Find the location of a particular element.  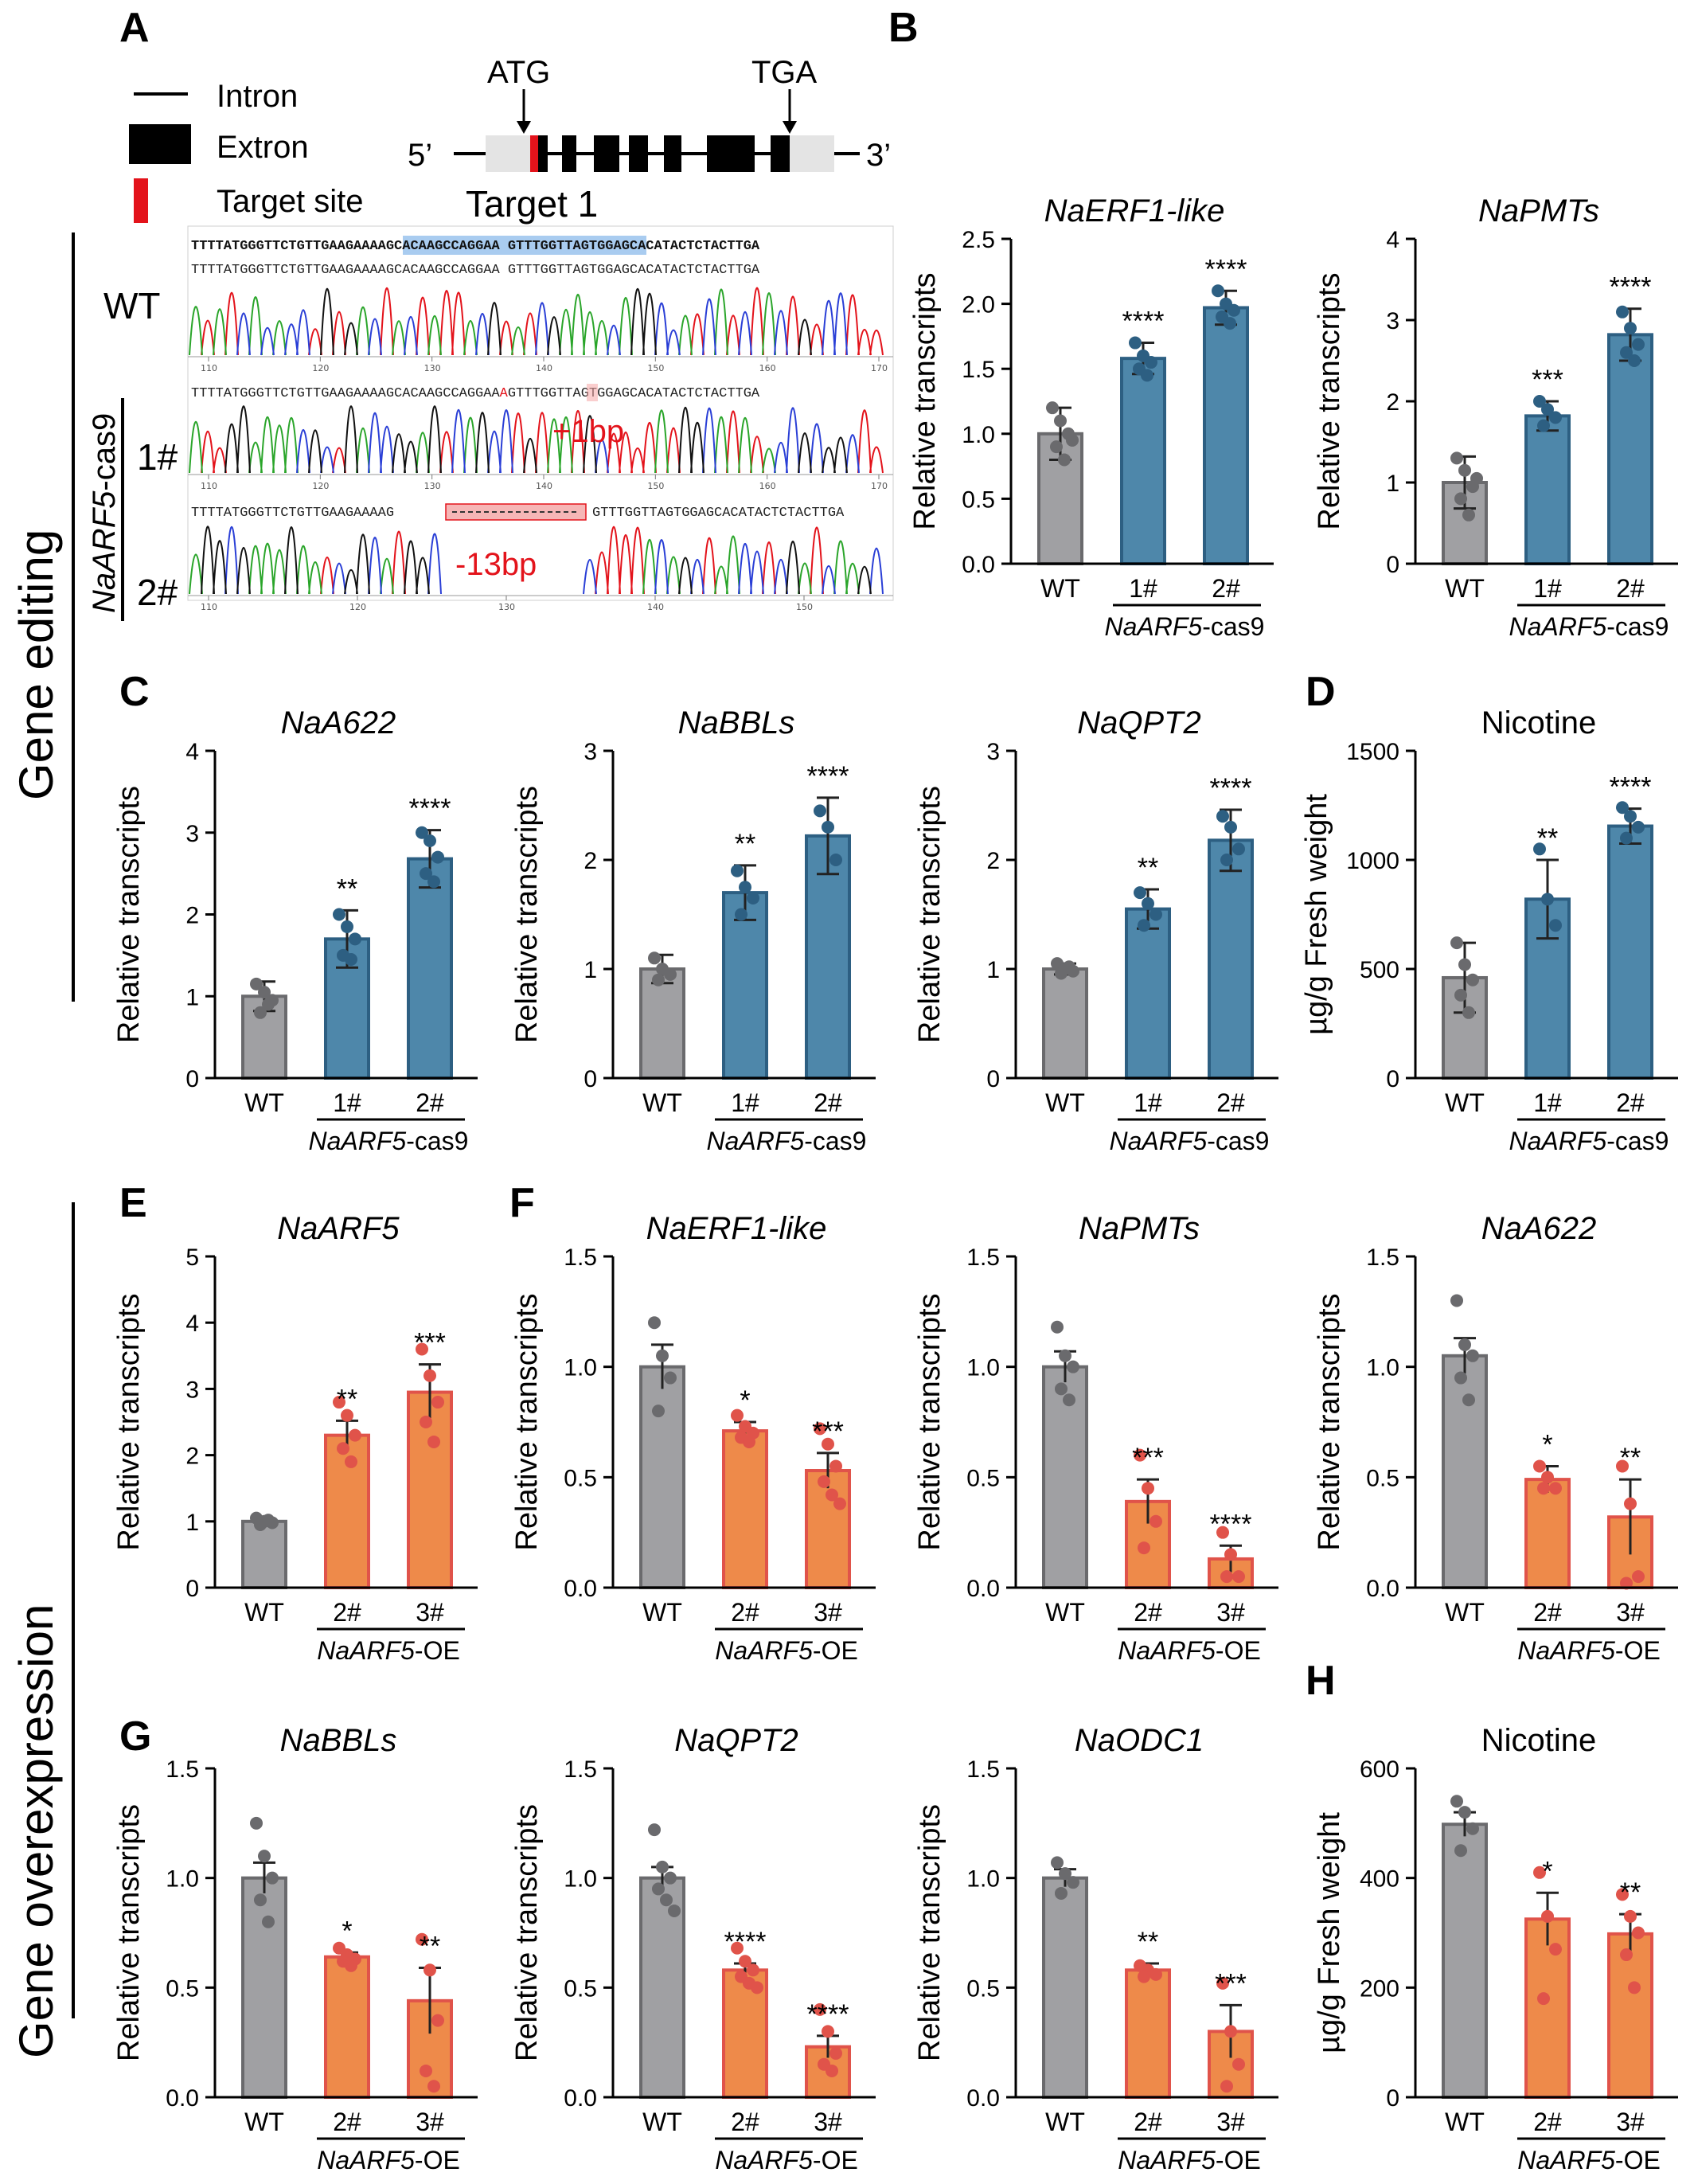

trace-tick-label: 130 is located at coordinates (432, 368).